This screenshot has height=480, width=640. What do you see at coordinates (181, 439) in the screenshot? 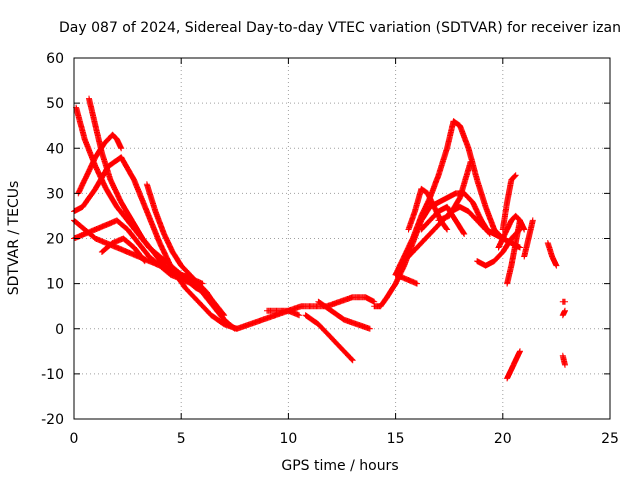
I see `x-tick-label: 5` at bounding box center [181, 439].